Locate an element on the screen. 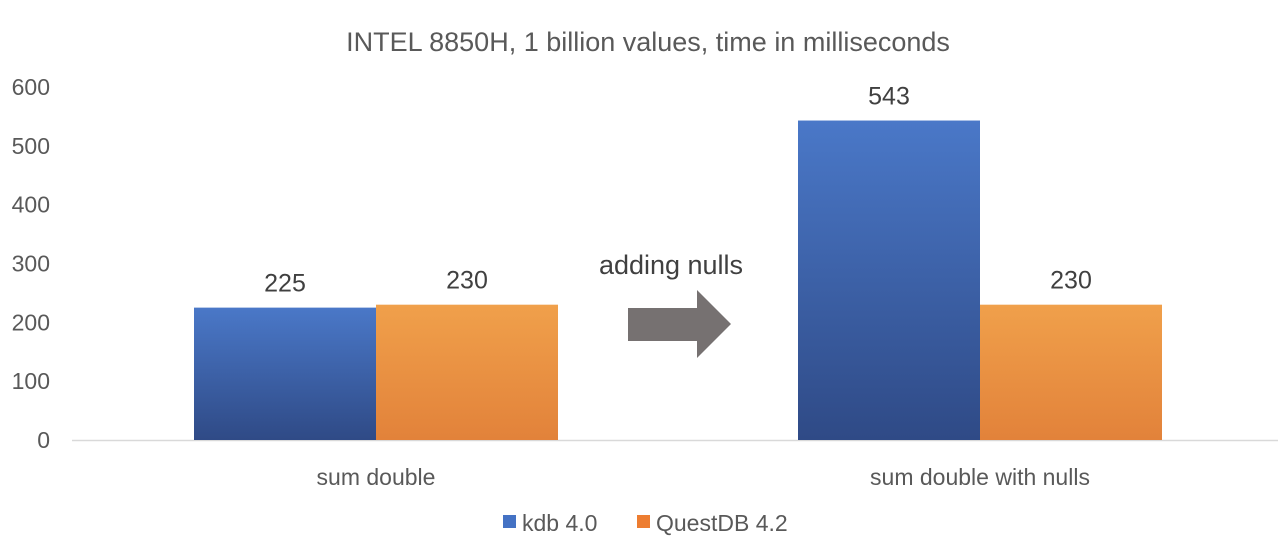 The height and width of the screenshot is (554, 1278). annotation-label: adding nulls is located at coordinates (671, 265).